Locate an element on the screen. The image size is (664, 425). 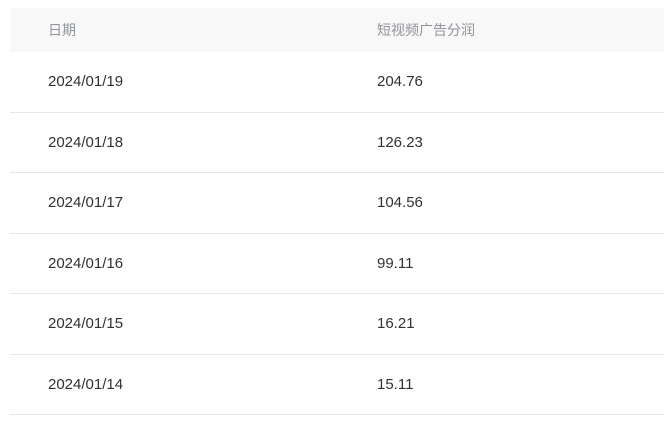
column-header-profit: 短视频广告分润 is located at coordinates (426, 30).